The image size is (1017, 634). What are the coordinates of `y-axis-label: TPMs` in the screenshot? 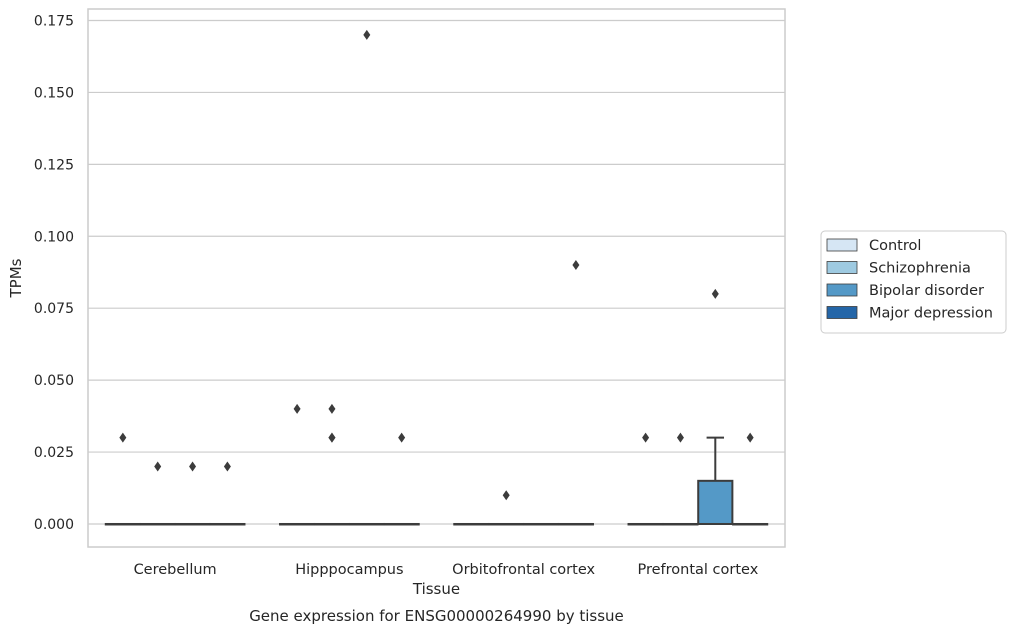 It's located at (16, 278).